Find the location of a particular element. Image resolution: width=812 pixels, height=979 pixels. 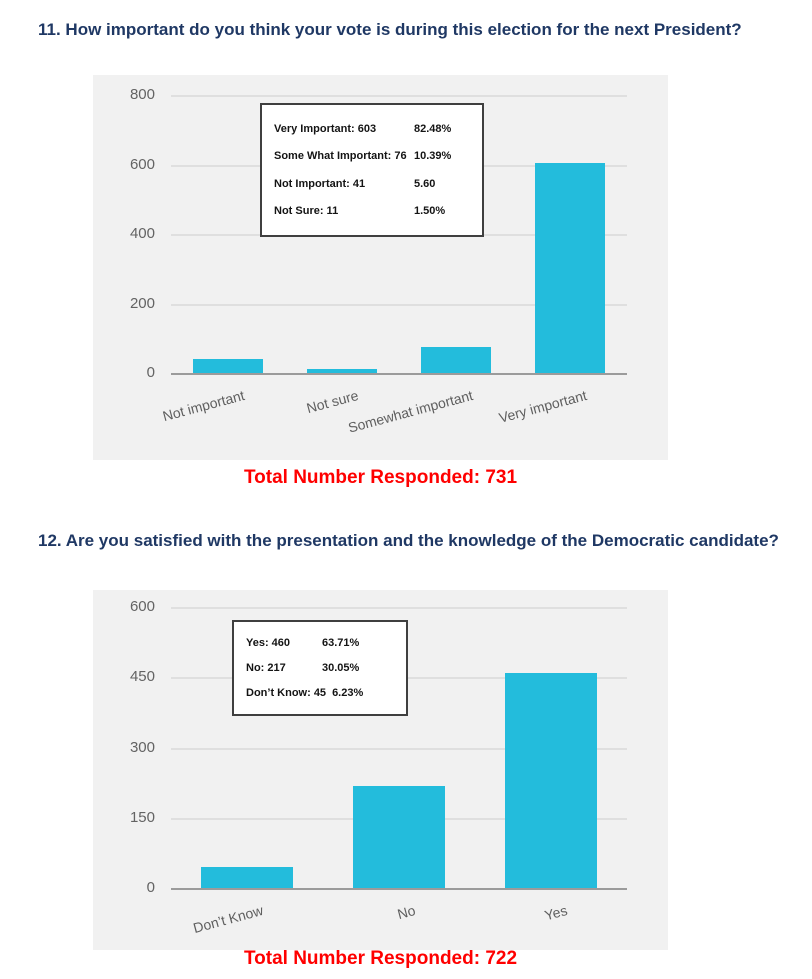

legend-row: Very Important: 603 82.48% is located at coordinates (372, 129).